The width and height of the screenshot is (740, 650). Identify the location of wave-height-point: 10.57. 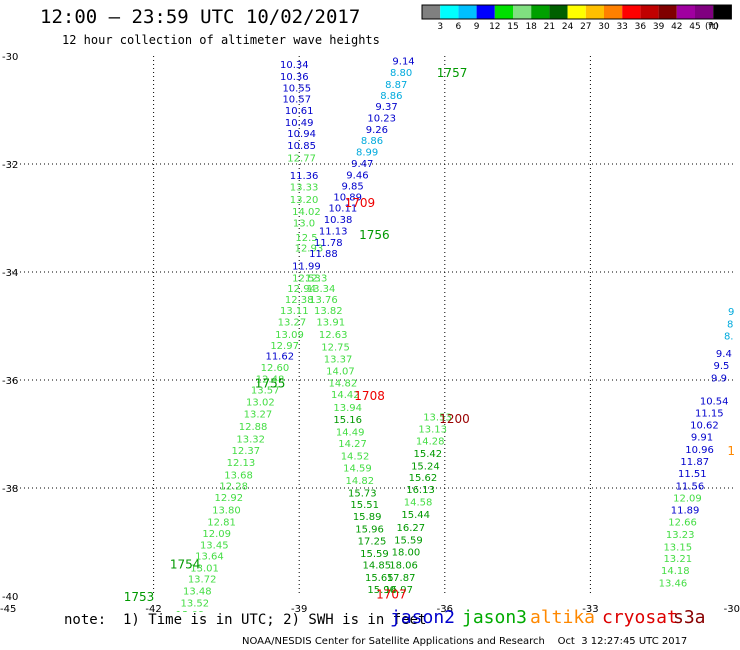
(296, 100).